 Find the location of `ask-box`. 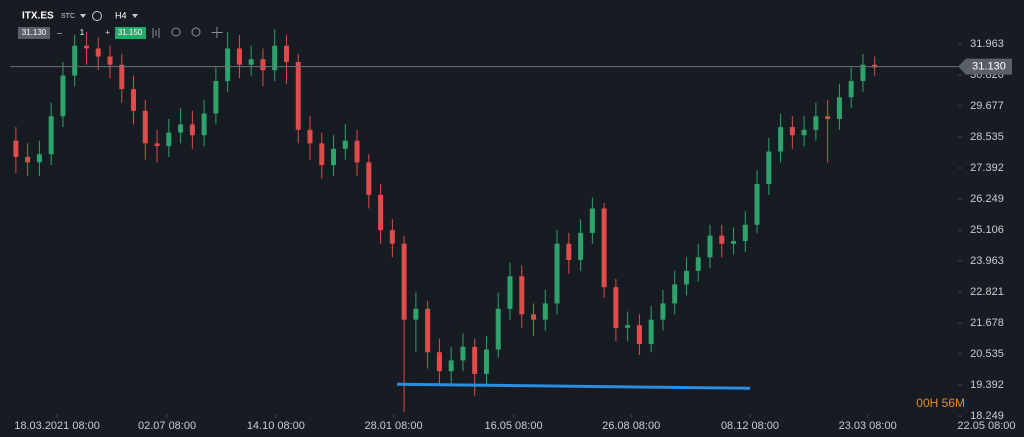

ask-box is located at coordinates (130, 33).